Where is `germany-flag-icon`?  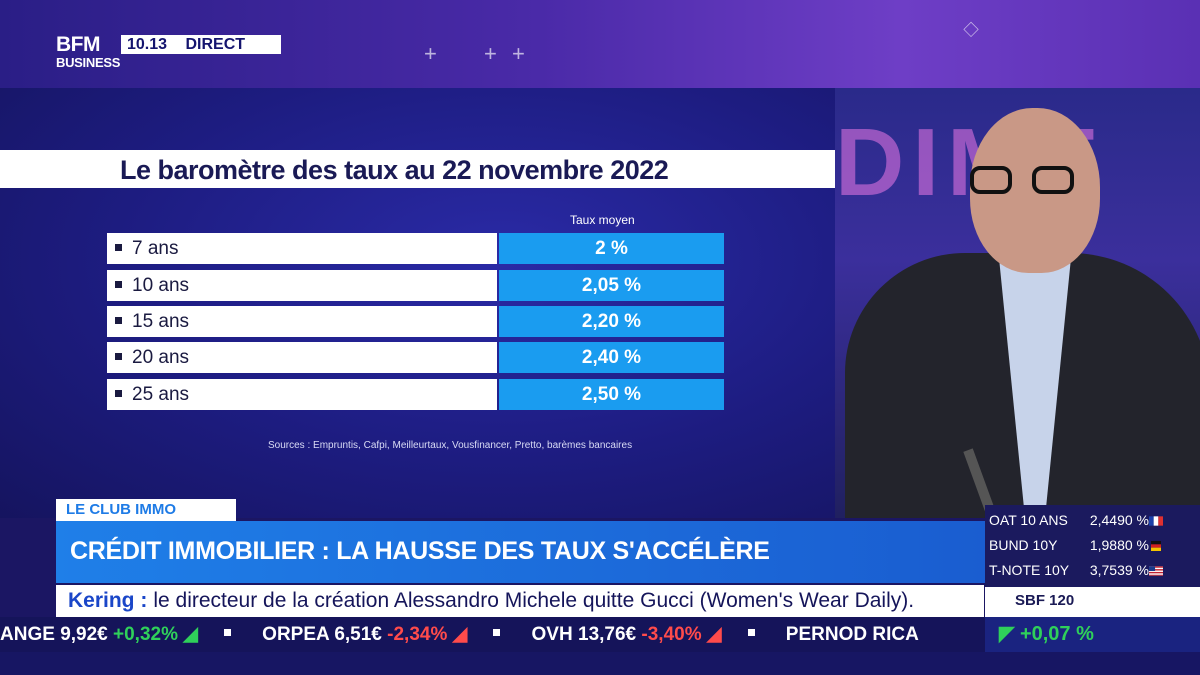
germany-flag-icon is located at coordinates (1156, 546).